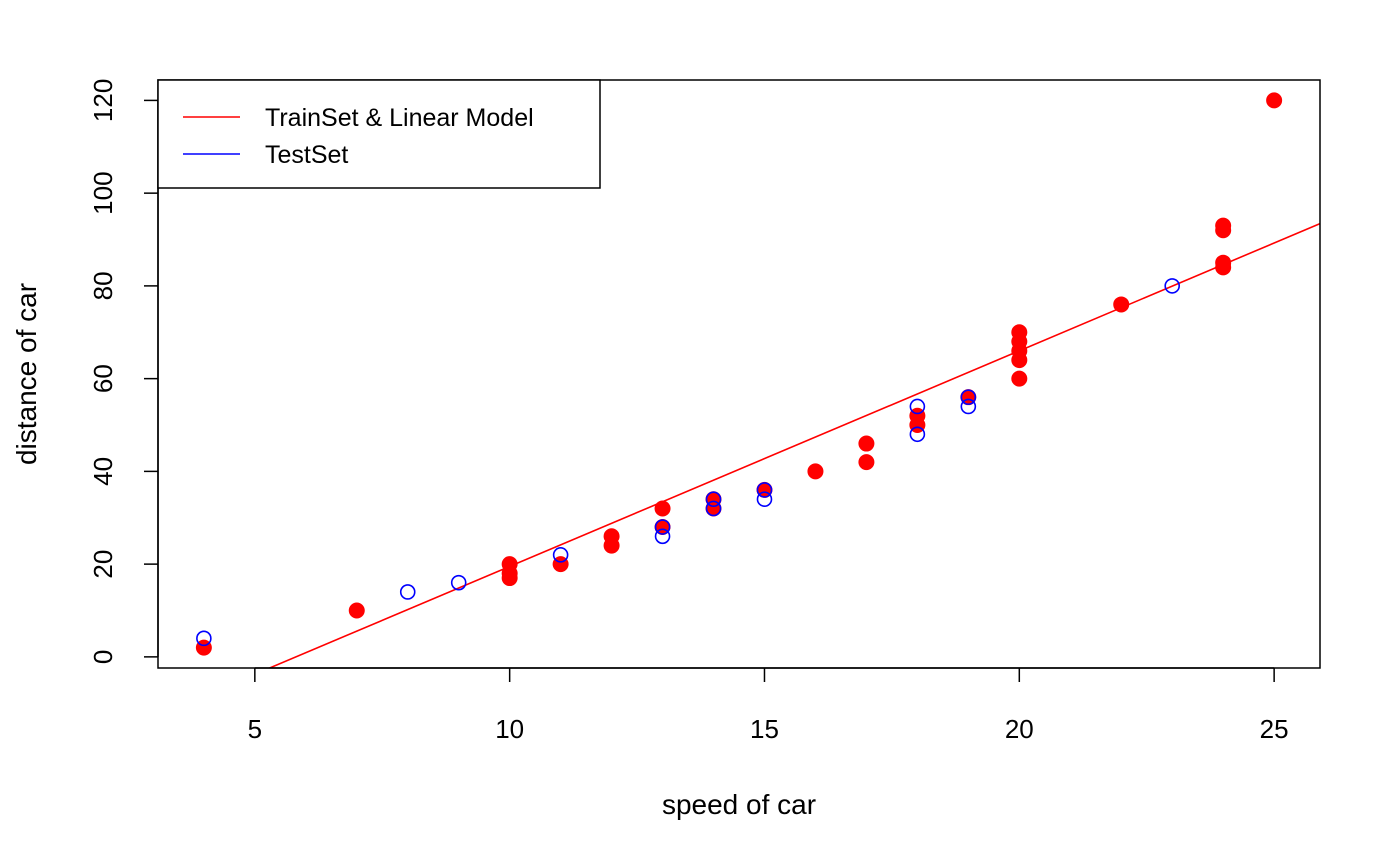 This screenshot has height=865, width=1400. Describe the element at coordinates (103, 378) in the screenshot. I see `y-tick-label: 60` at that location.